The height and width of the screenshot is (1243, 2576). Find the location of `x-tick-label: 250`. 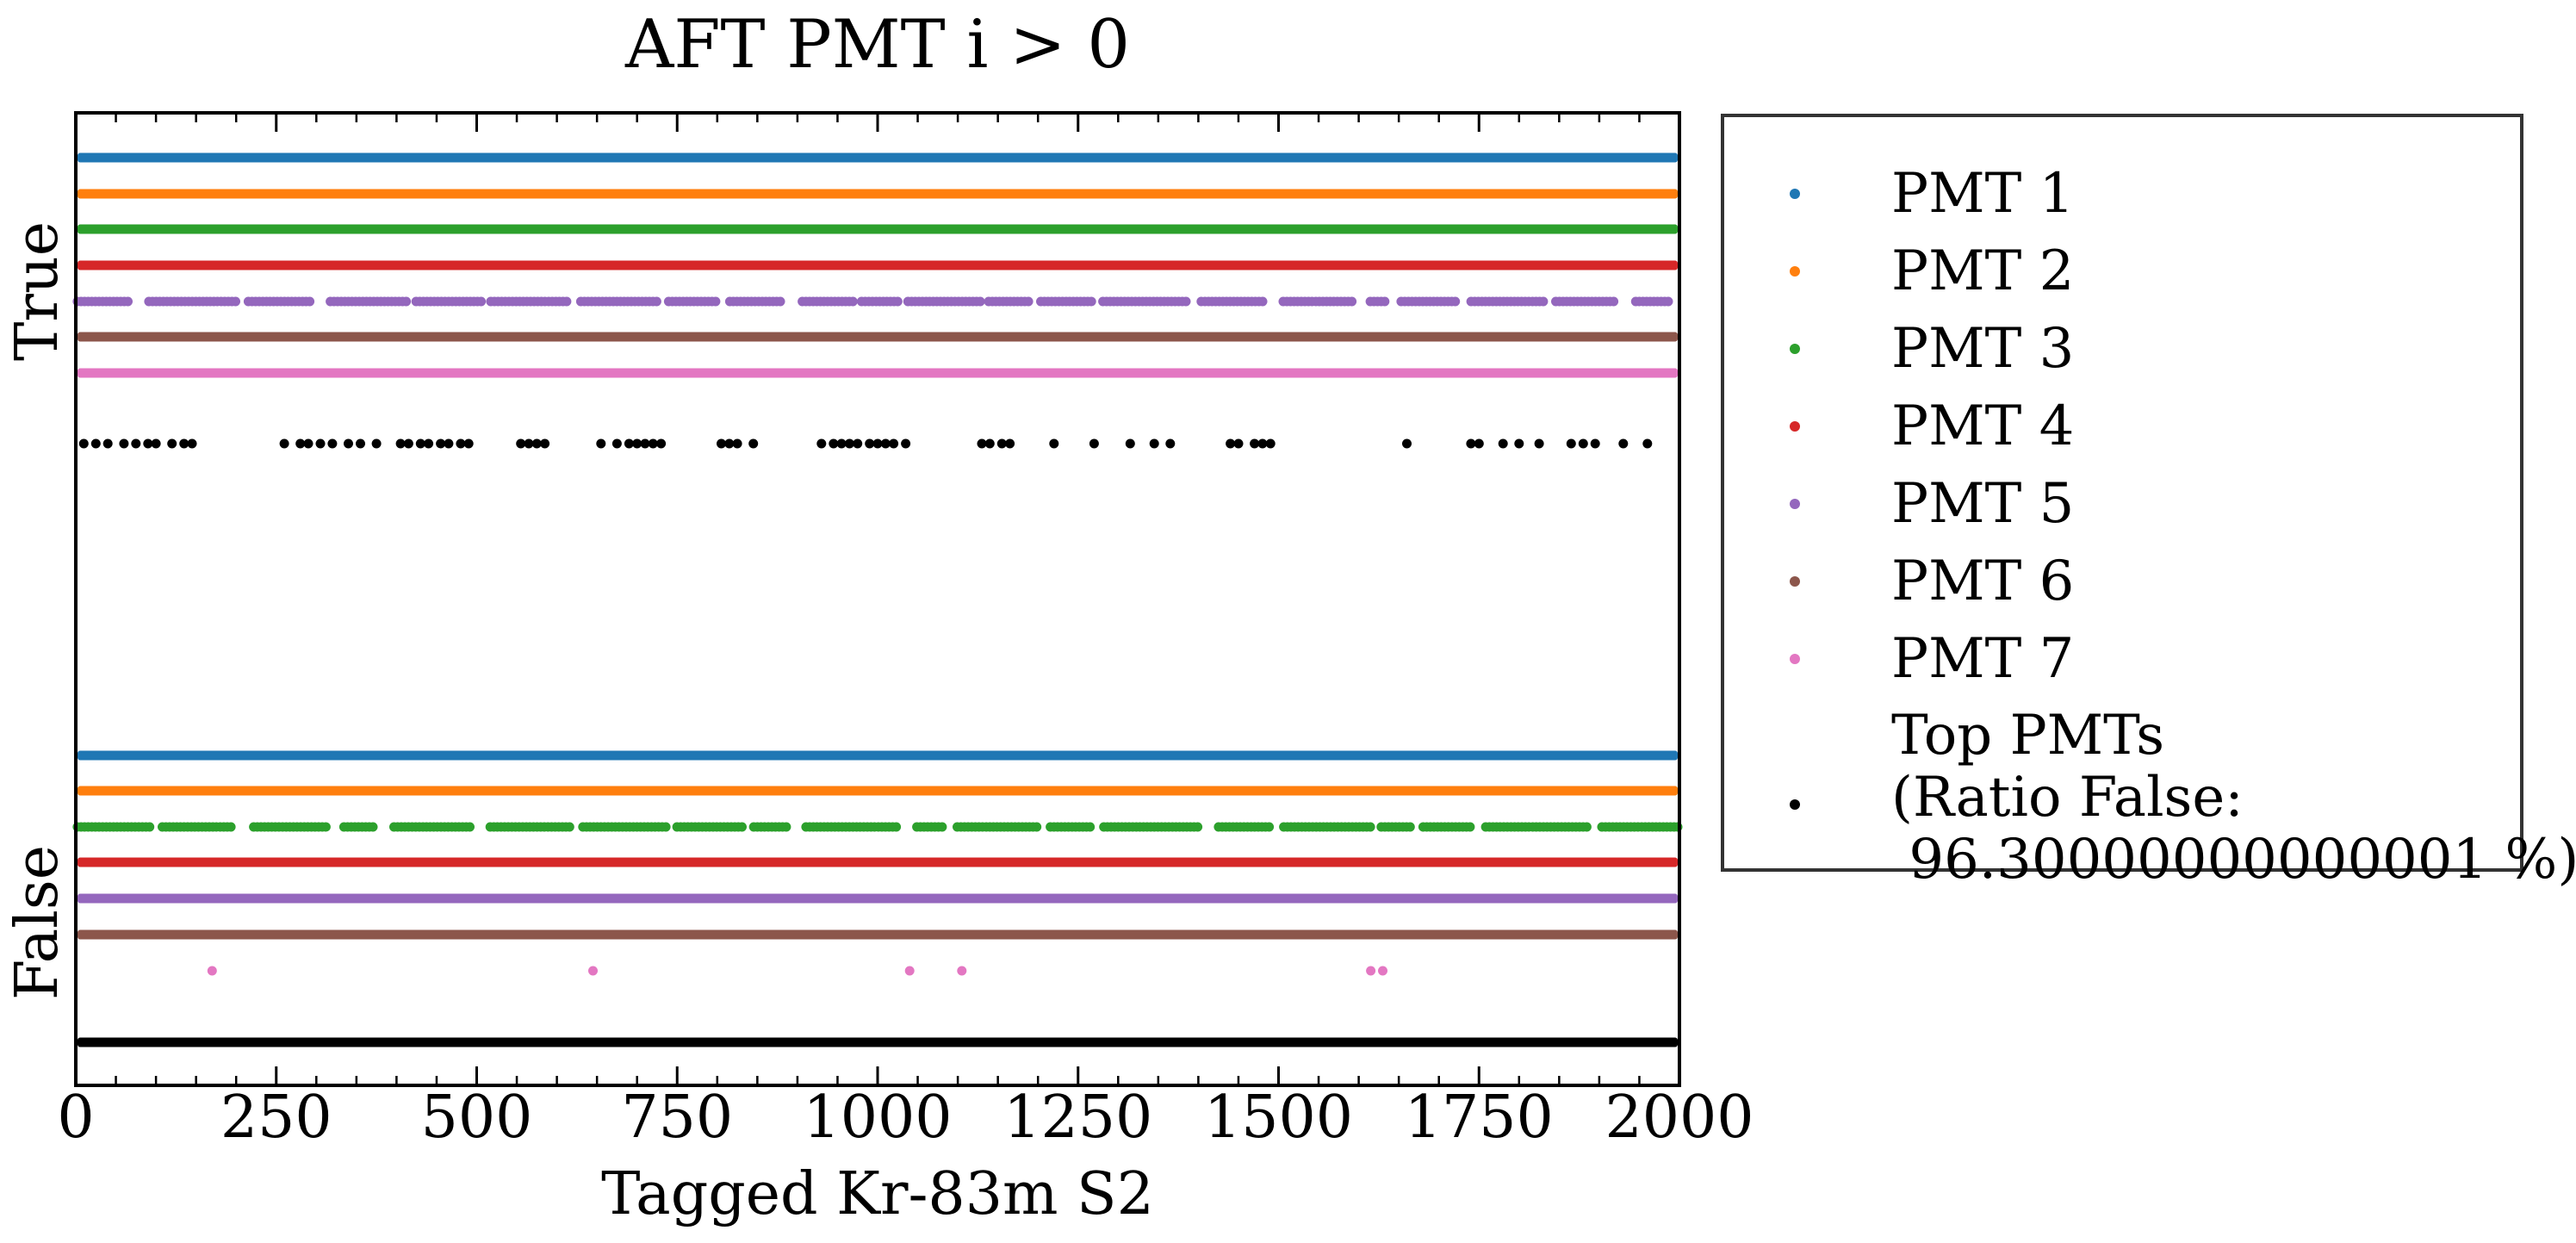

x-tick-label: 250 is located at coordinates (276, 1118).